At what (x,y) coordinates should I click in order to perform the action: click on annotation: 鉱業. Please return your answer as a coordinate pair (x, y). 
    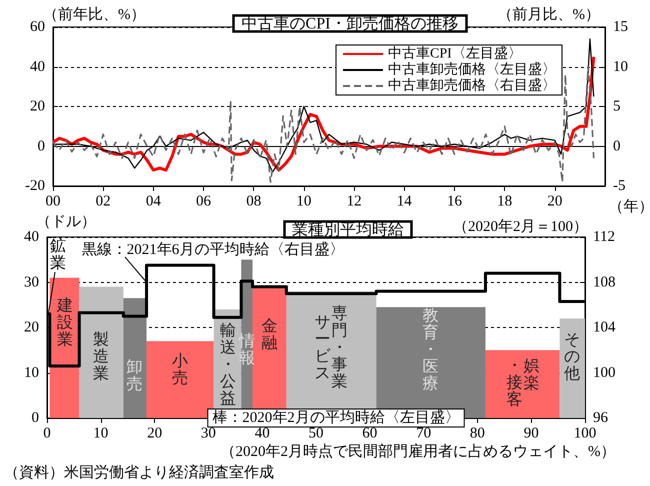
    Looking at the image, I should click on (58, 254).